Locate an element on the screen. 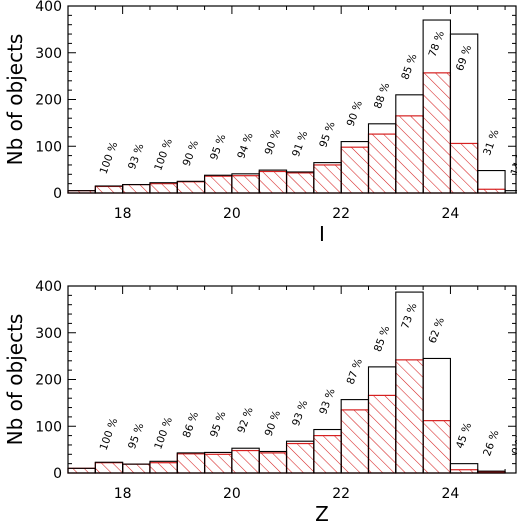  completeness-label: 31 % is located at coordinates (491, 142).